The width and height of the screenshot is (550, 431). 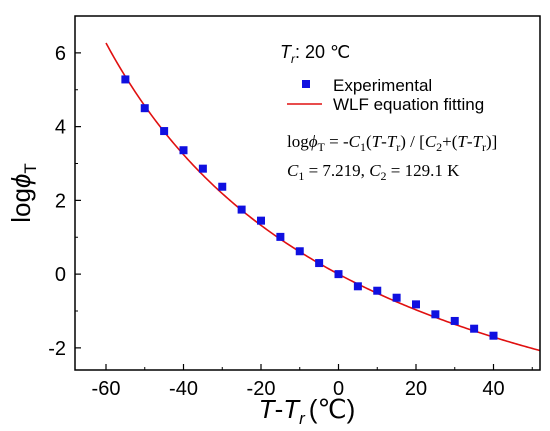 I want to click on x-axis-title: T-Tr (℃), so click(x=307, y=411).